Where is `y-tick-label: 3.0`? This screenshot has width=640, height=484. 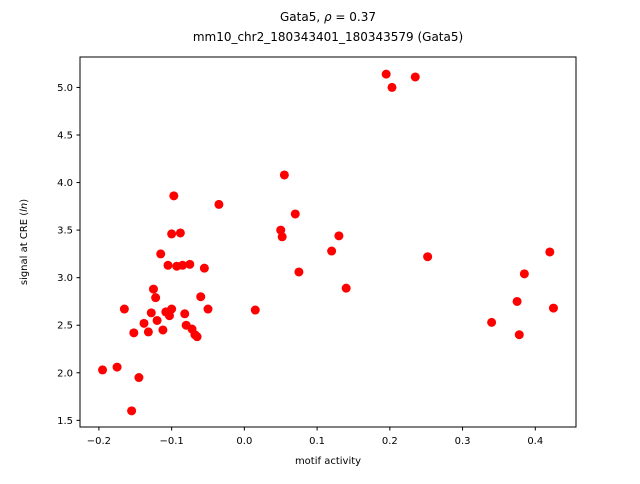 y-tick-label: 3.0 is located at coordinates (65, 278).